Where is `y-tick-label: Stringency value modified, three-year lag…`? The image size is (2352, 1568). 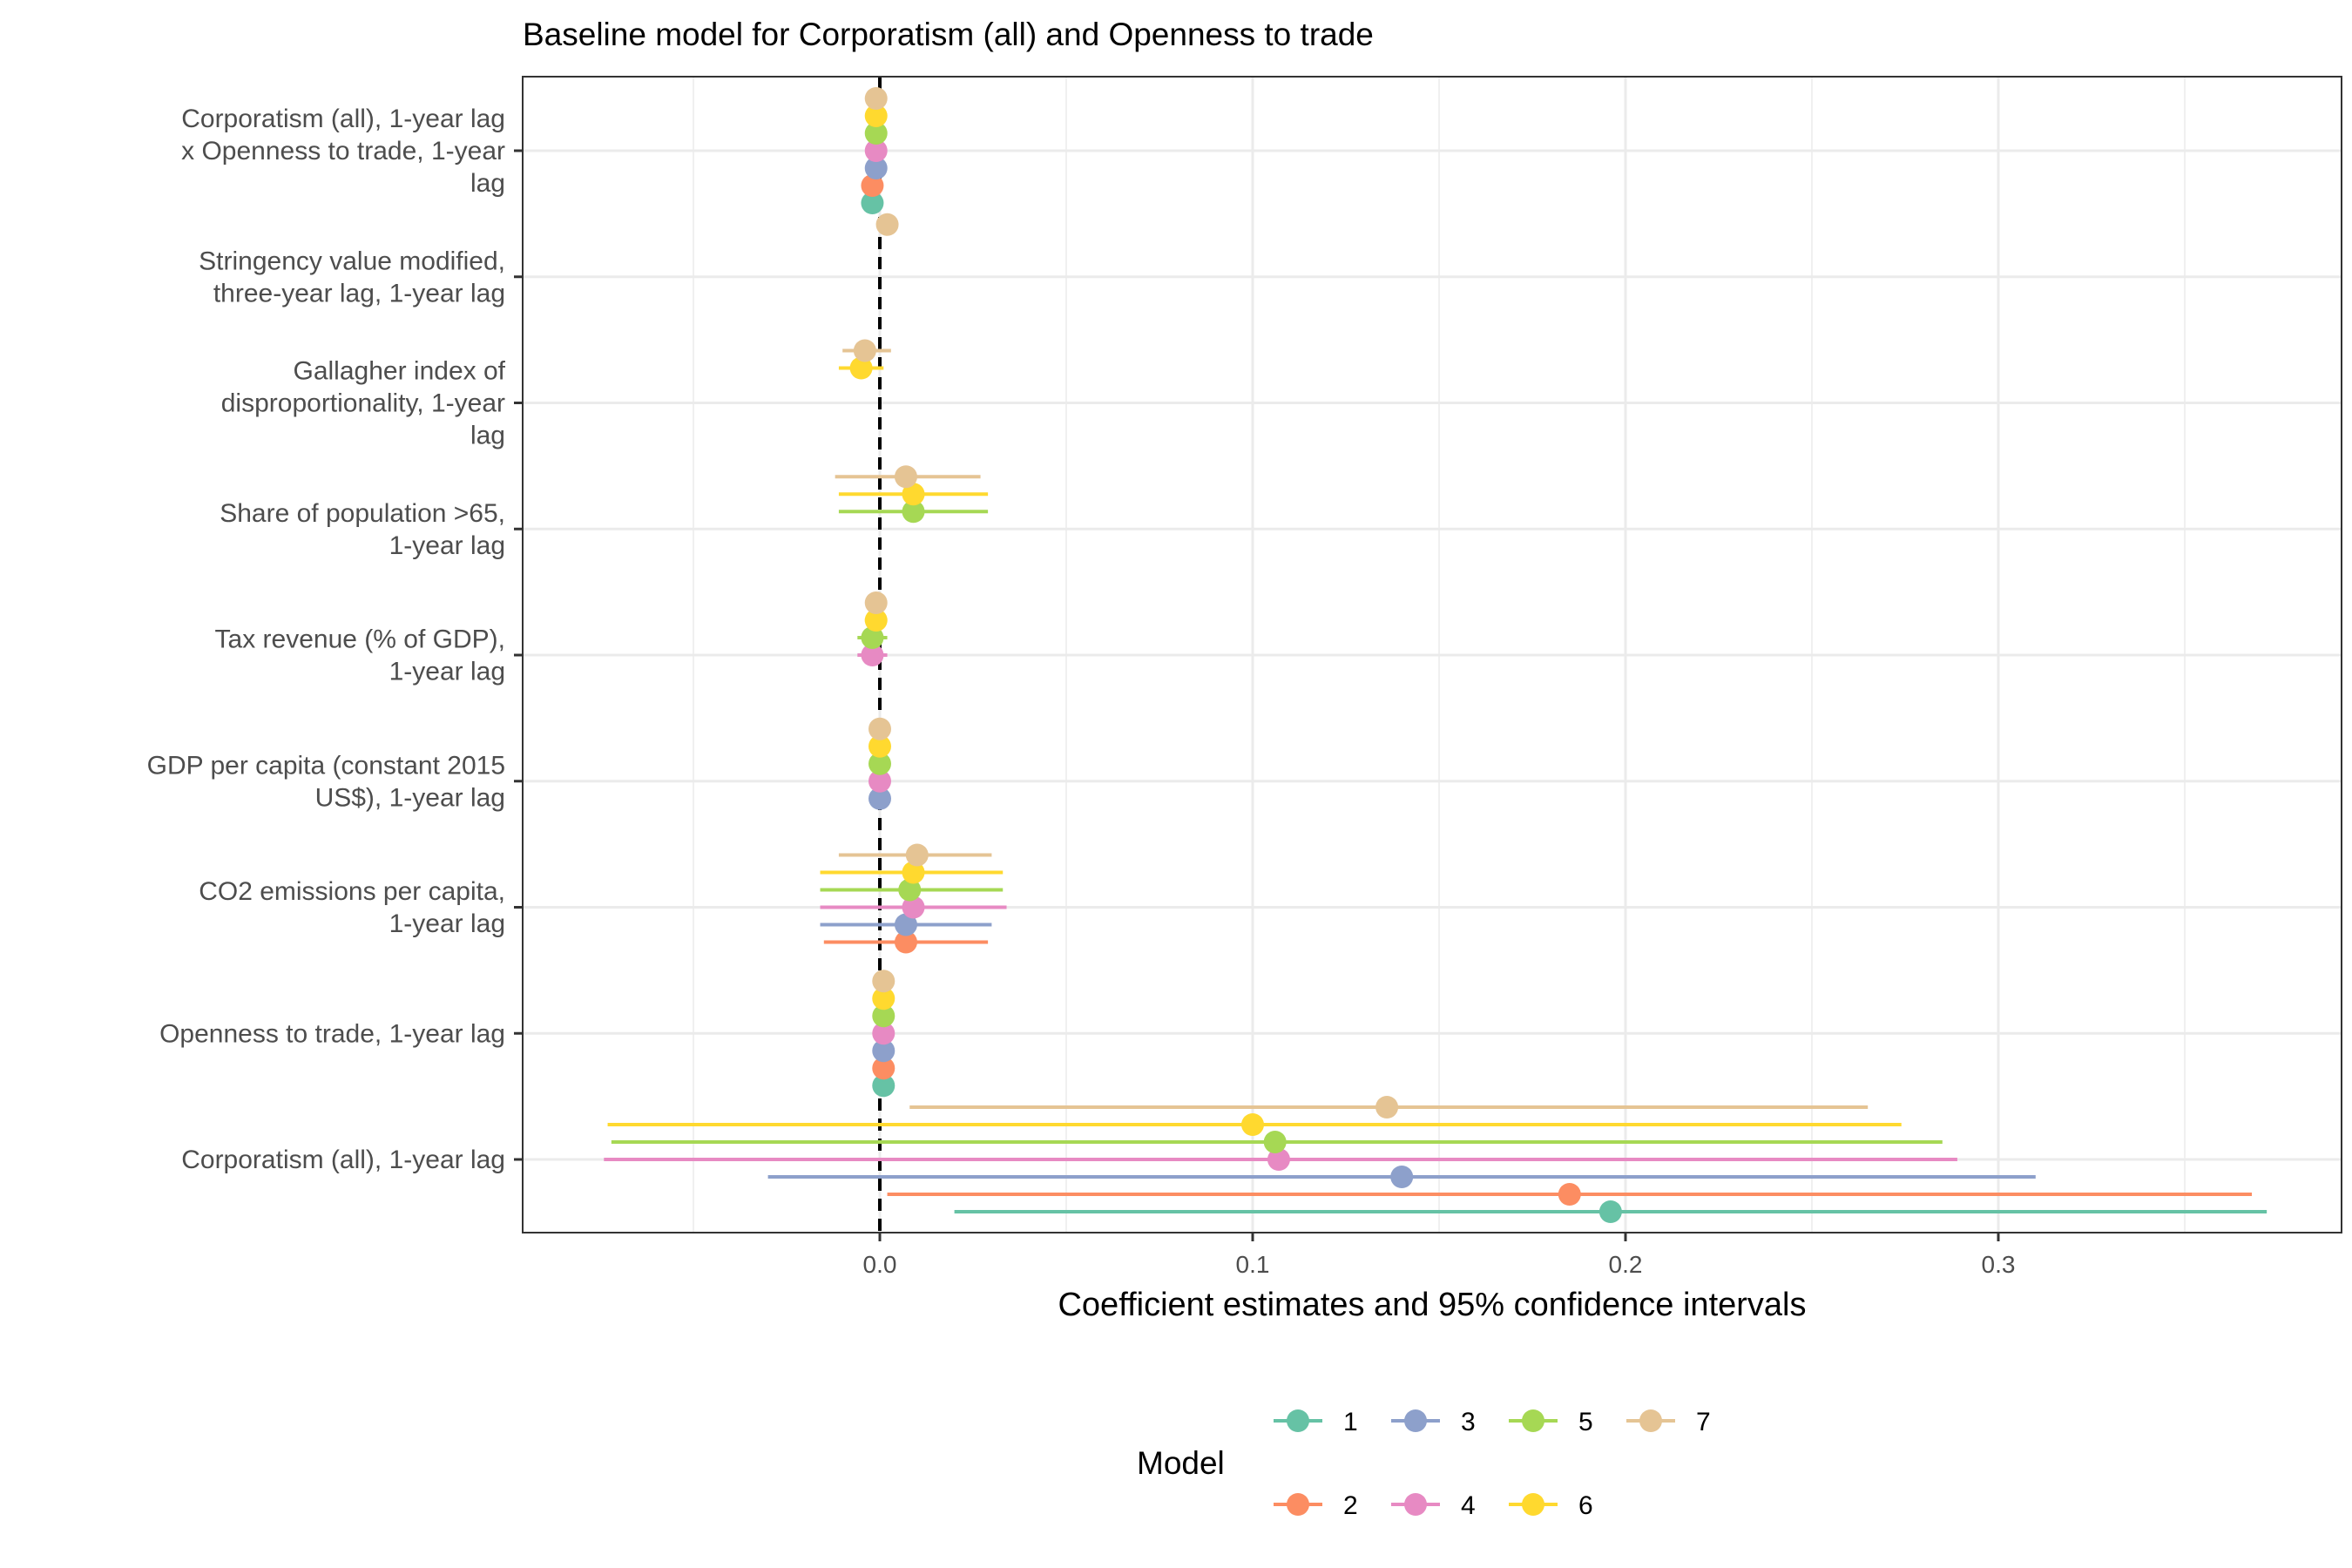
y-tick-label: Stringency value modified, three-year lag… is located at coordinates (352, 277).